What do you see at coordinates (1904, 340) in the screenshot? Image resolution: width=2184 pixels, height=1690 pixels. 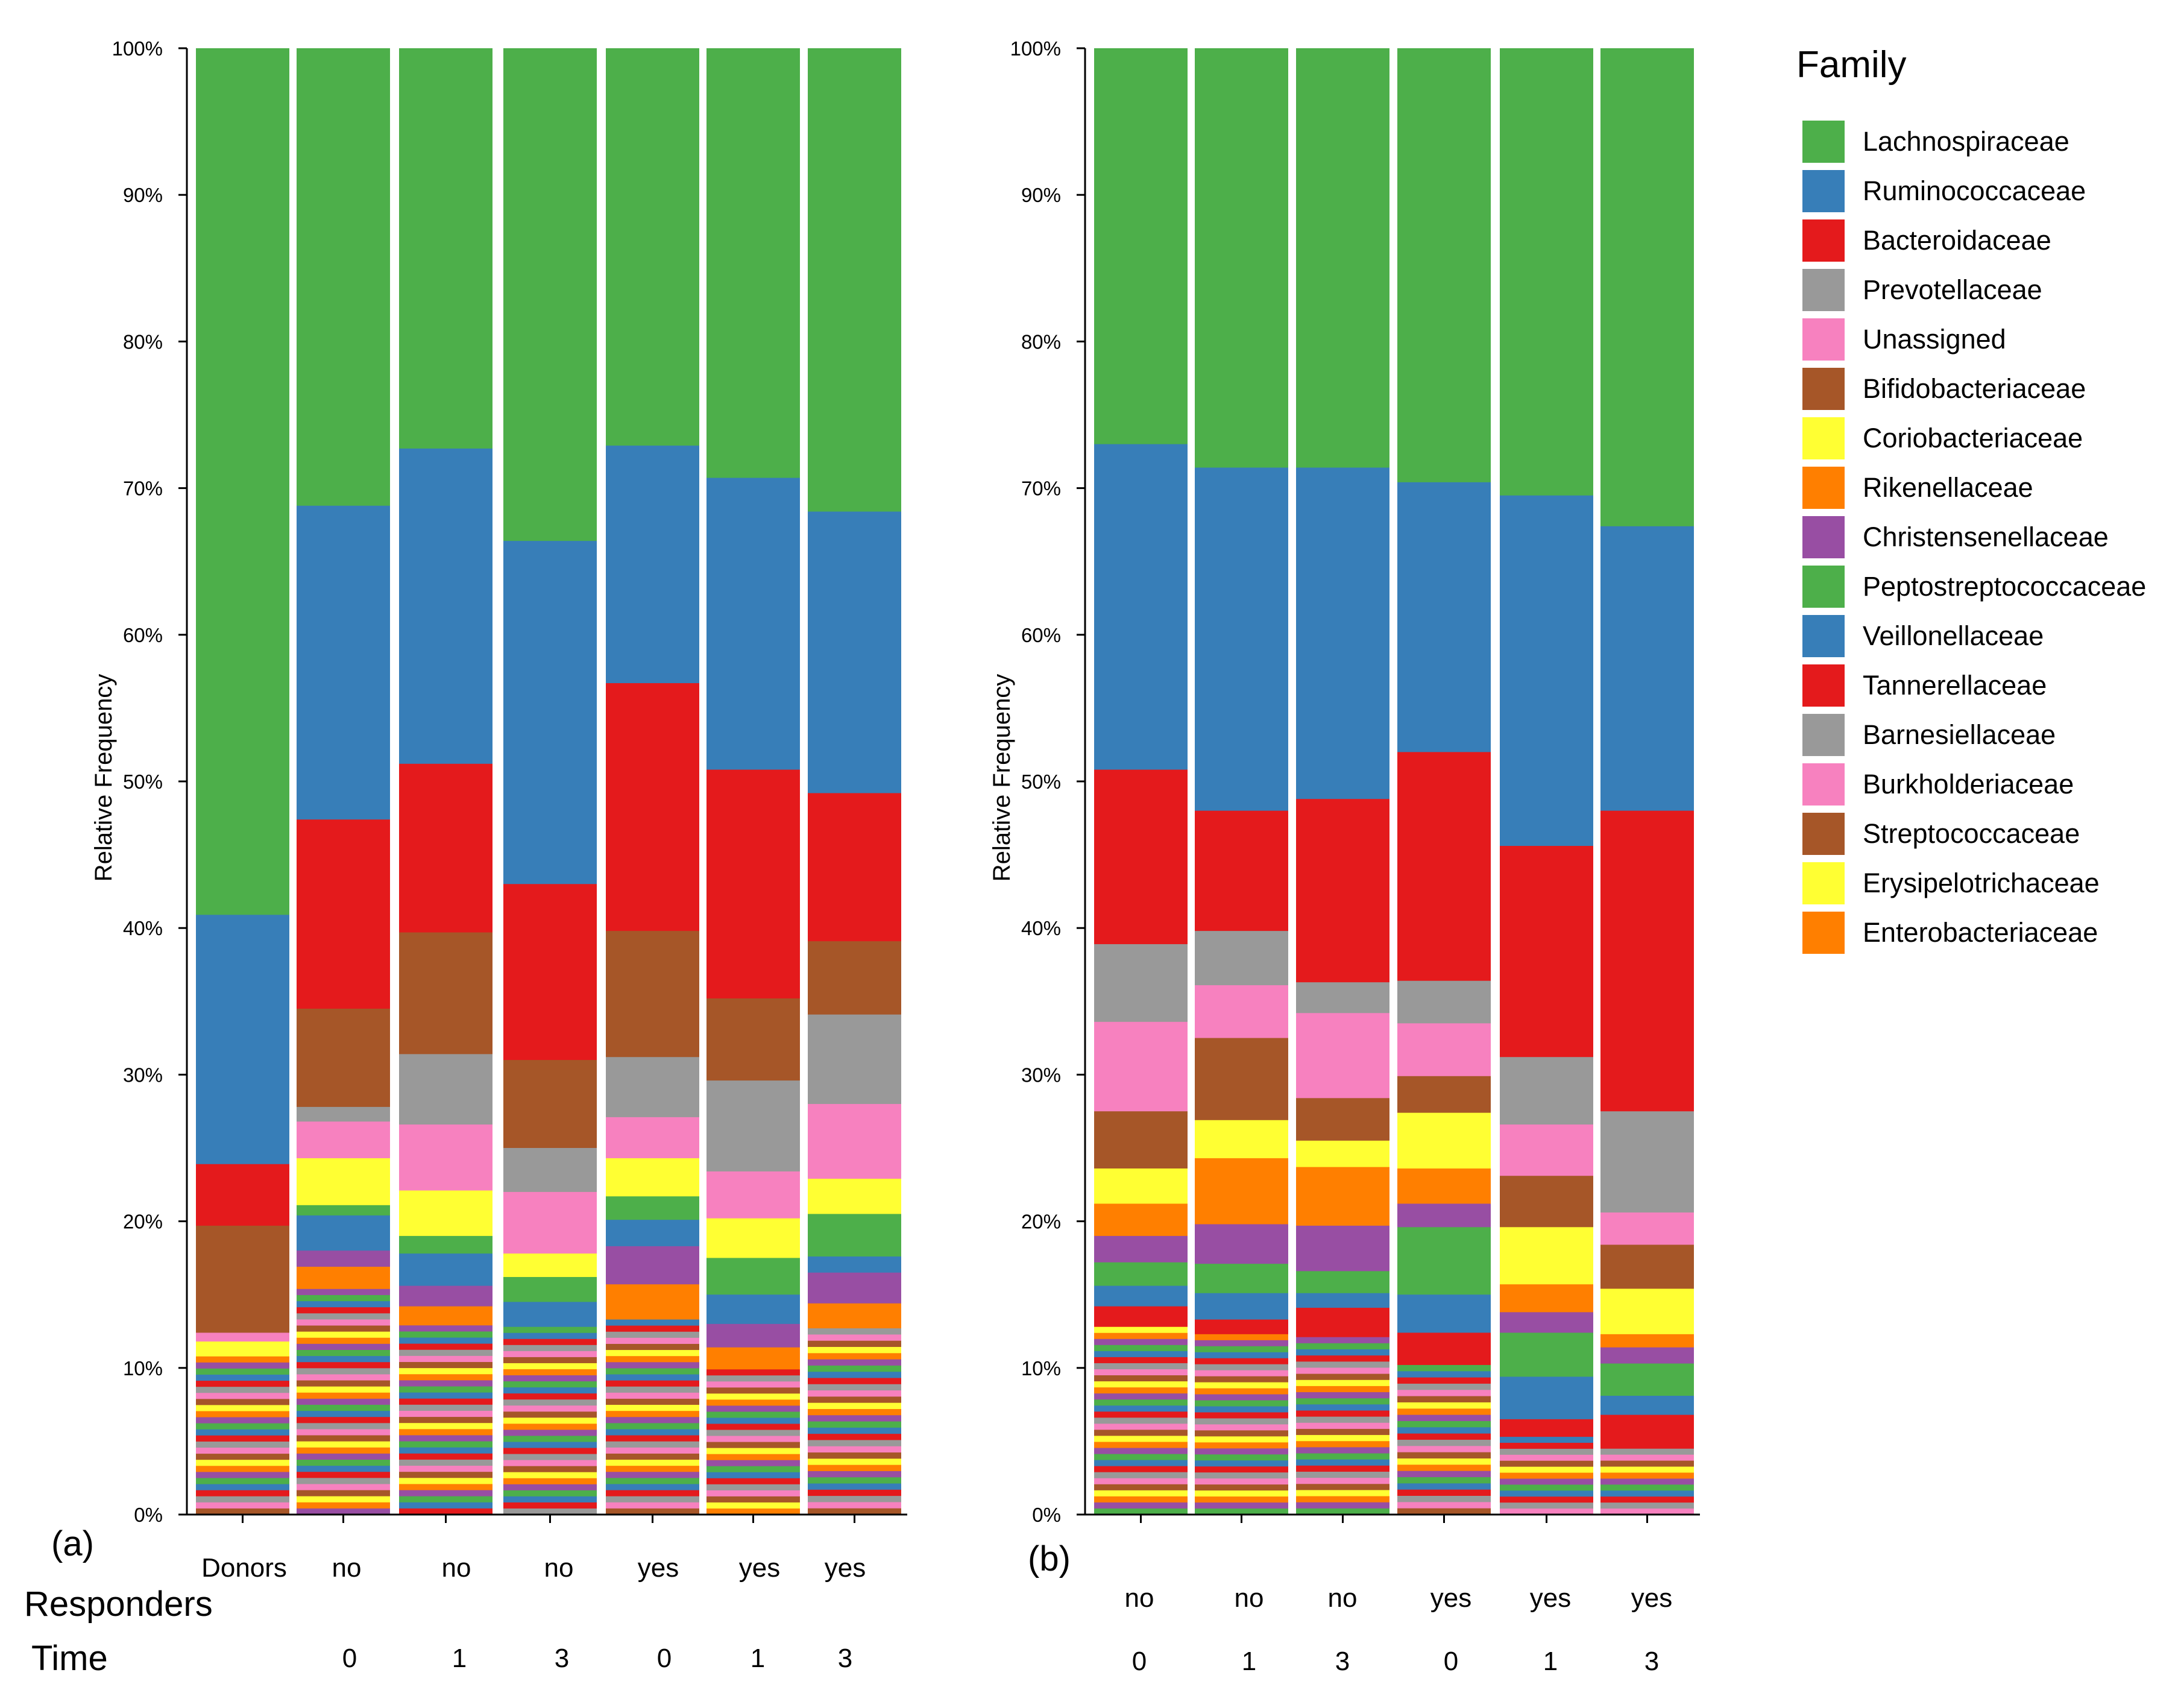 I see `legend-item-unassigned: Unassigned` at bounding box center [1904, 340].